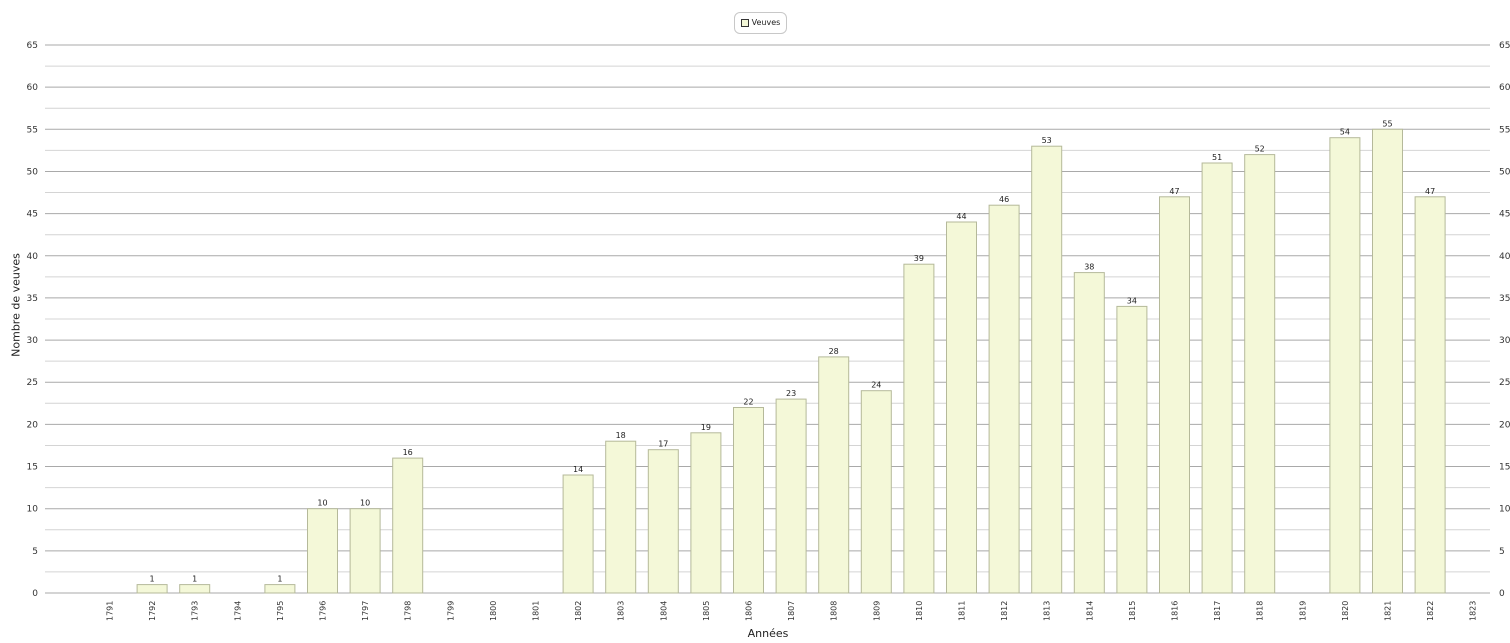  What do you see at coordinates (1302, 611) in the screenshot?
I see `x-tick-label: 1819` at bounding box center [1302, 611].